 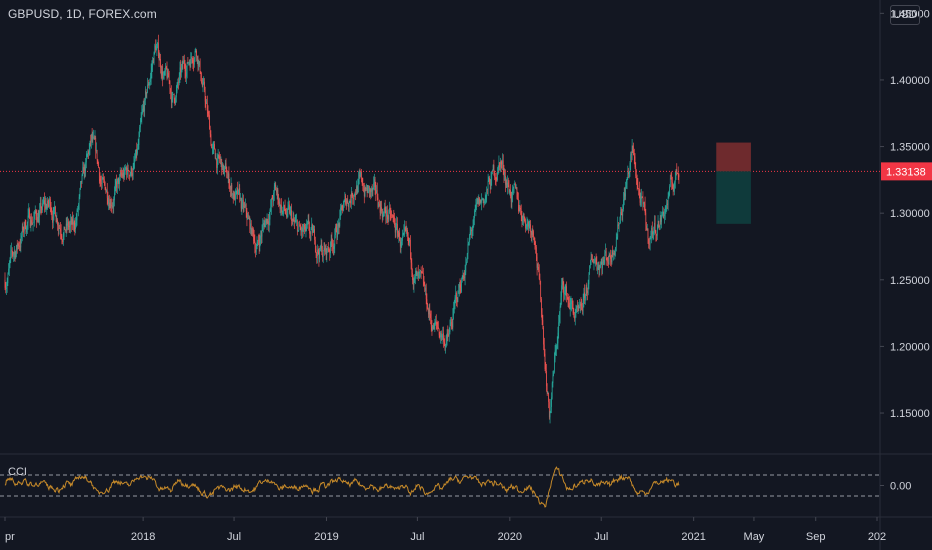 I want to click on stop-loss-zone, so click(x=733, y=157).